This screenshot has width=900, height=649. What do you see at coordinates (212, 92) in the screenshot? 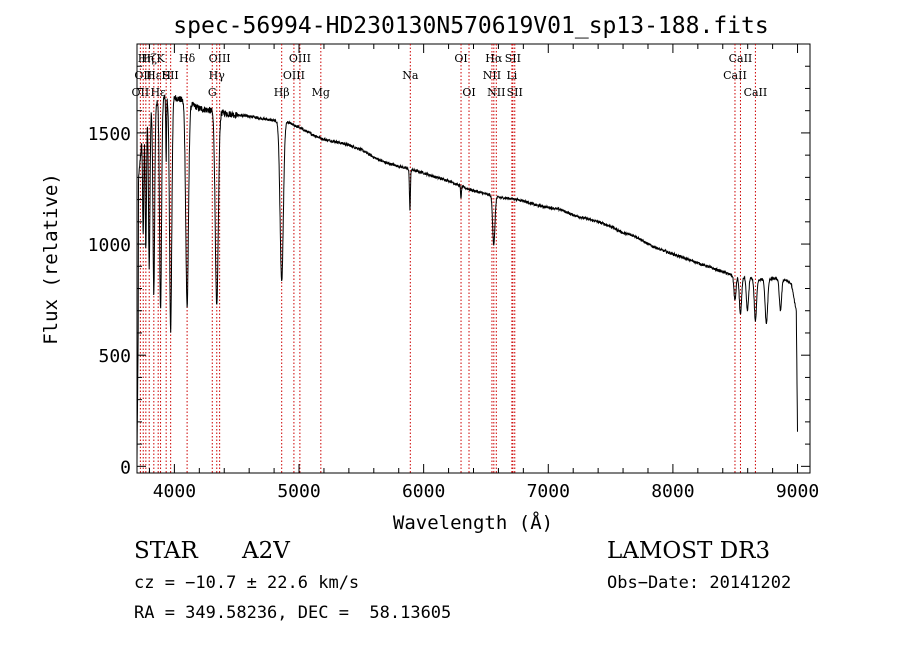
I see `line-marker-label: G` at bounding box center [212, 92].